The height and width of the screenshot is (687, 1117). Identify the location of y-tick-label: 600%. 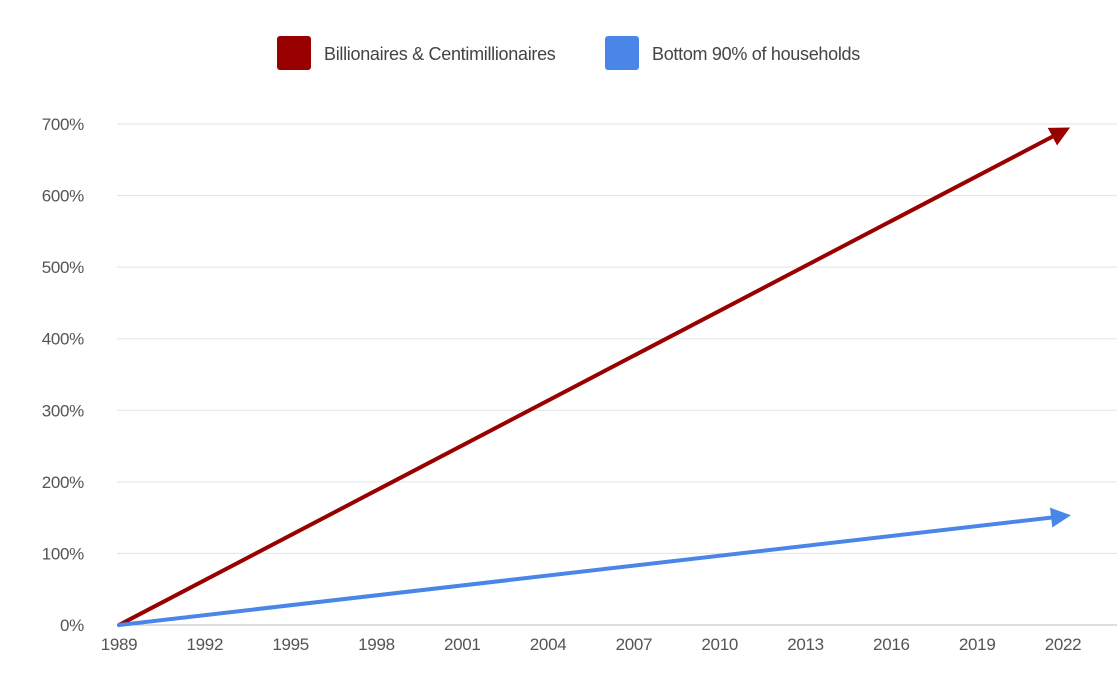
(63, 196).